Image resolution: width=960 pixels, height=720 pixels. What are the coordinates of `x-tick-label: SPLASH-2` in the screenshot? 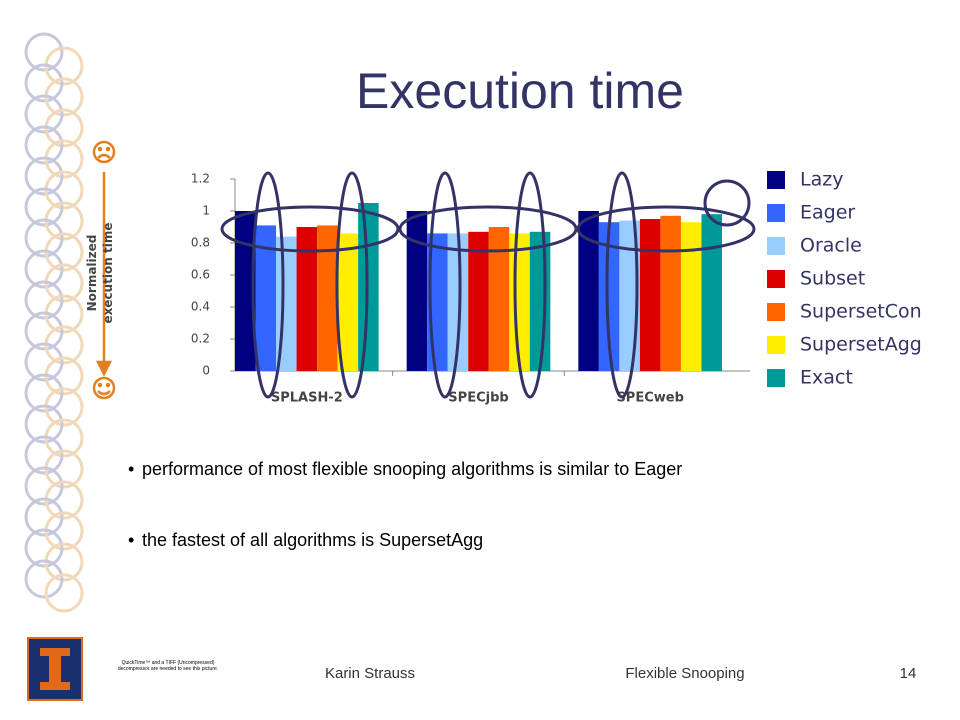 It's located at (307, 398).